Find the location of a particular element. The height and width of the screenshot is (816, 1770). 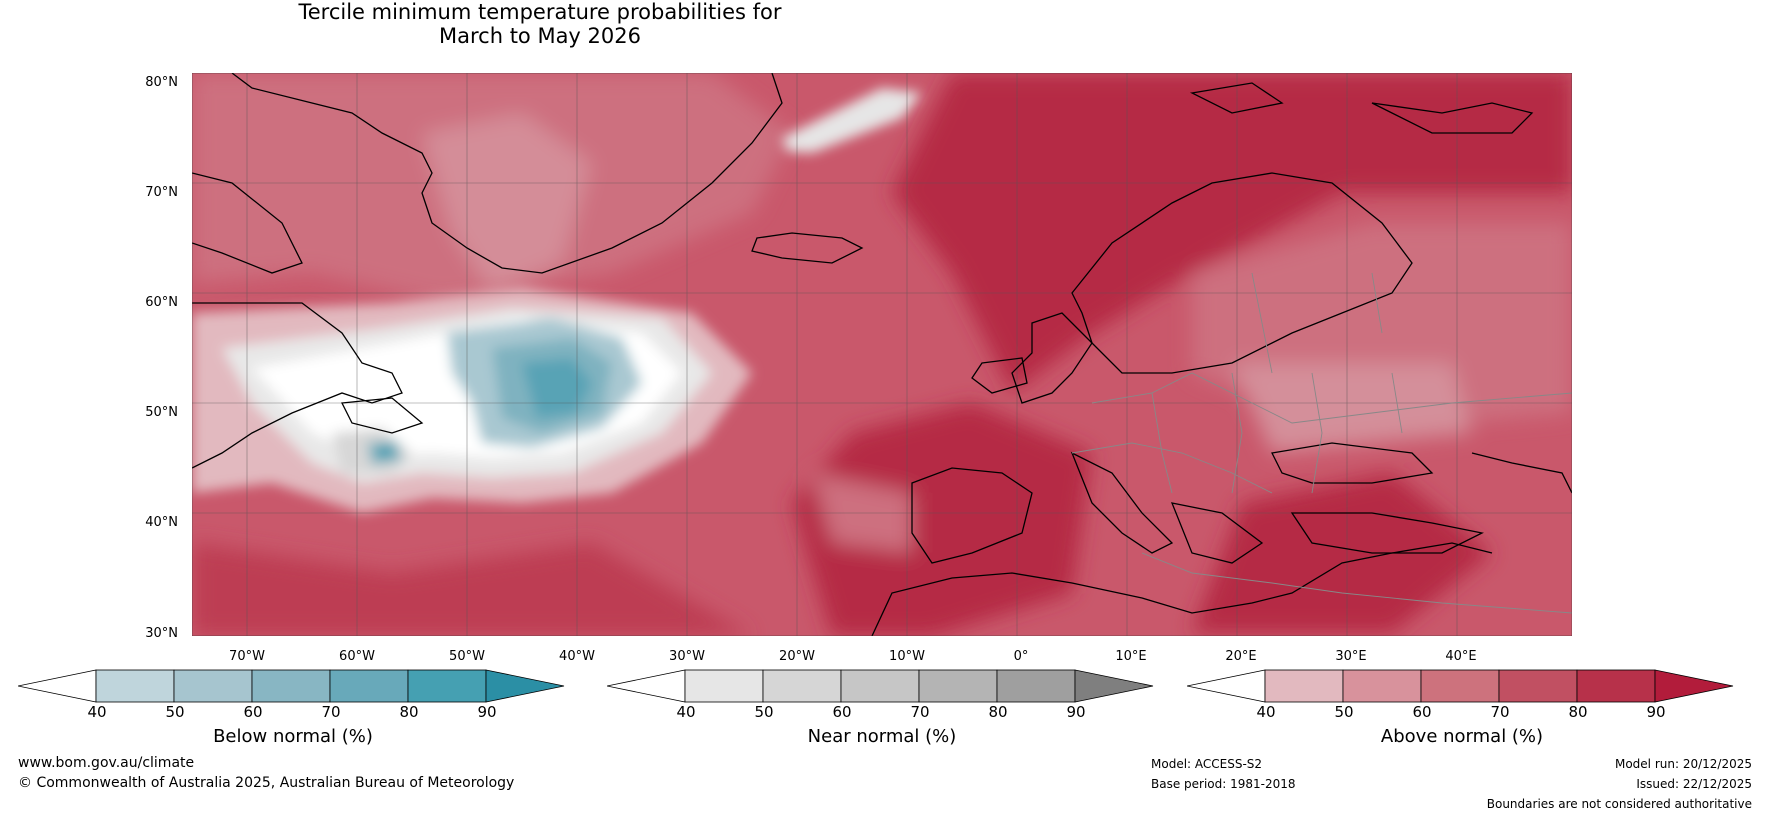

footer-issued: Issued: 22/12/2025 is located at coordinates (1694, 784).